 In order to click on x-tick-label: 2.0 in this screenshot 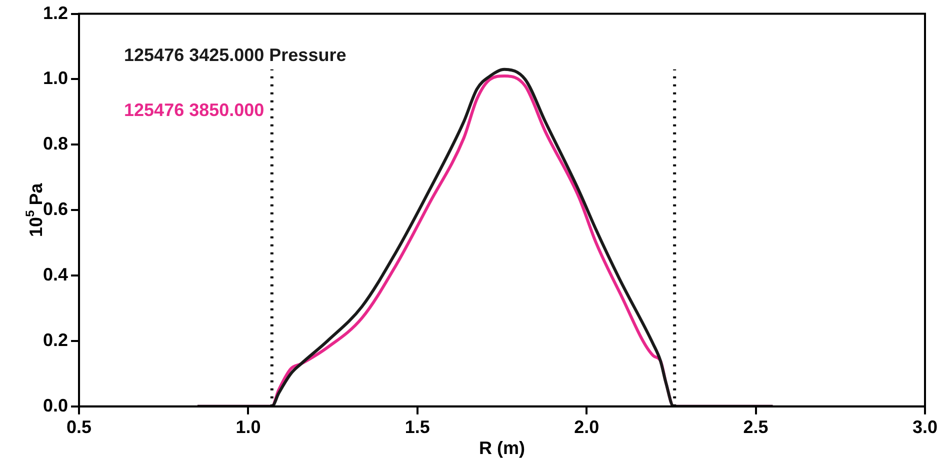, I will do `click(587, 427)`.